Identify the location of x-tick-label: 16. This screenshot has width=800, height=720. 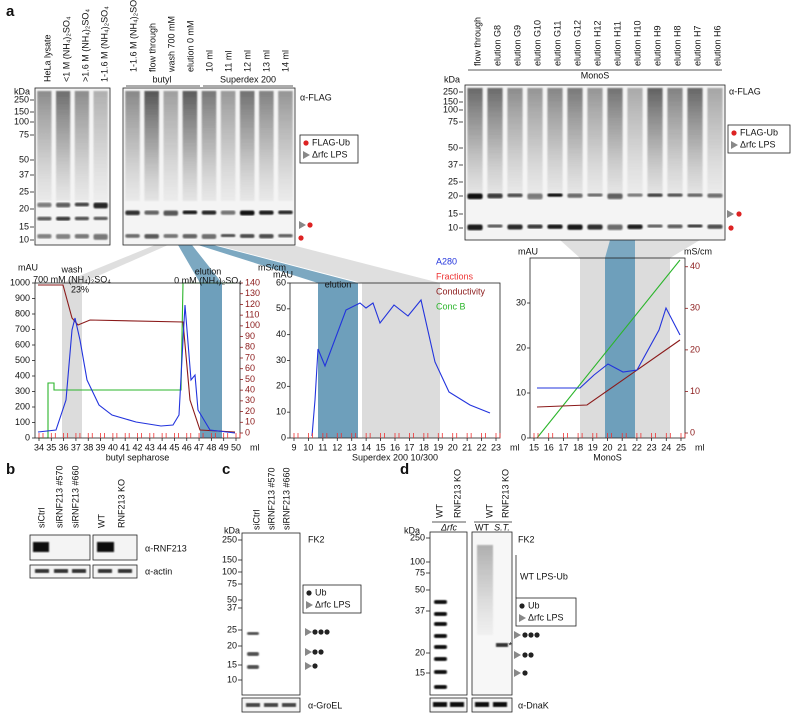
(395, 447).